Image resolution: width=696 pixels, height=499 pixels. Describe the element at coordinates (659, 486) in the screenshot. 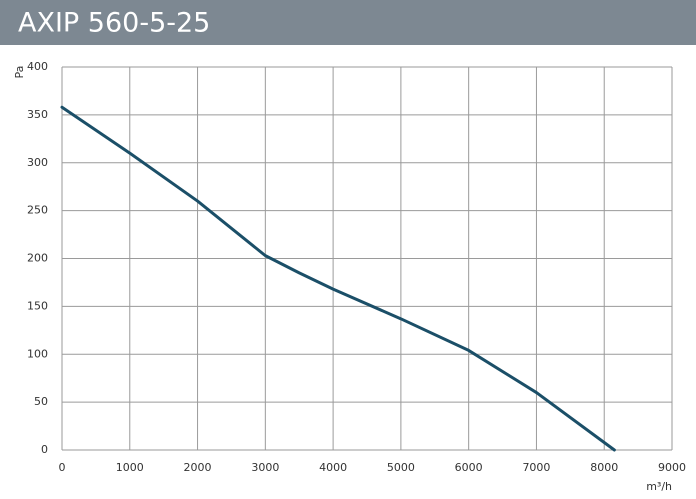

I see `x-axis-label: m³/h` at that location.